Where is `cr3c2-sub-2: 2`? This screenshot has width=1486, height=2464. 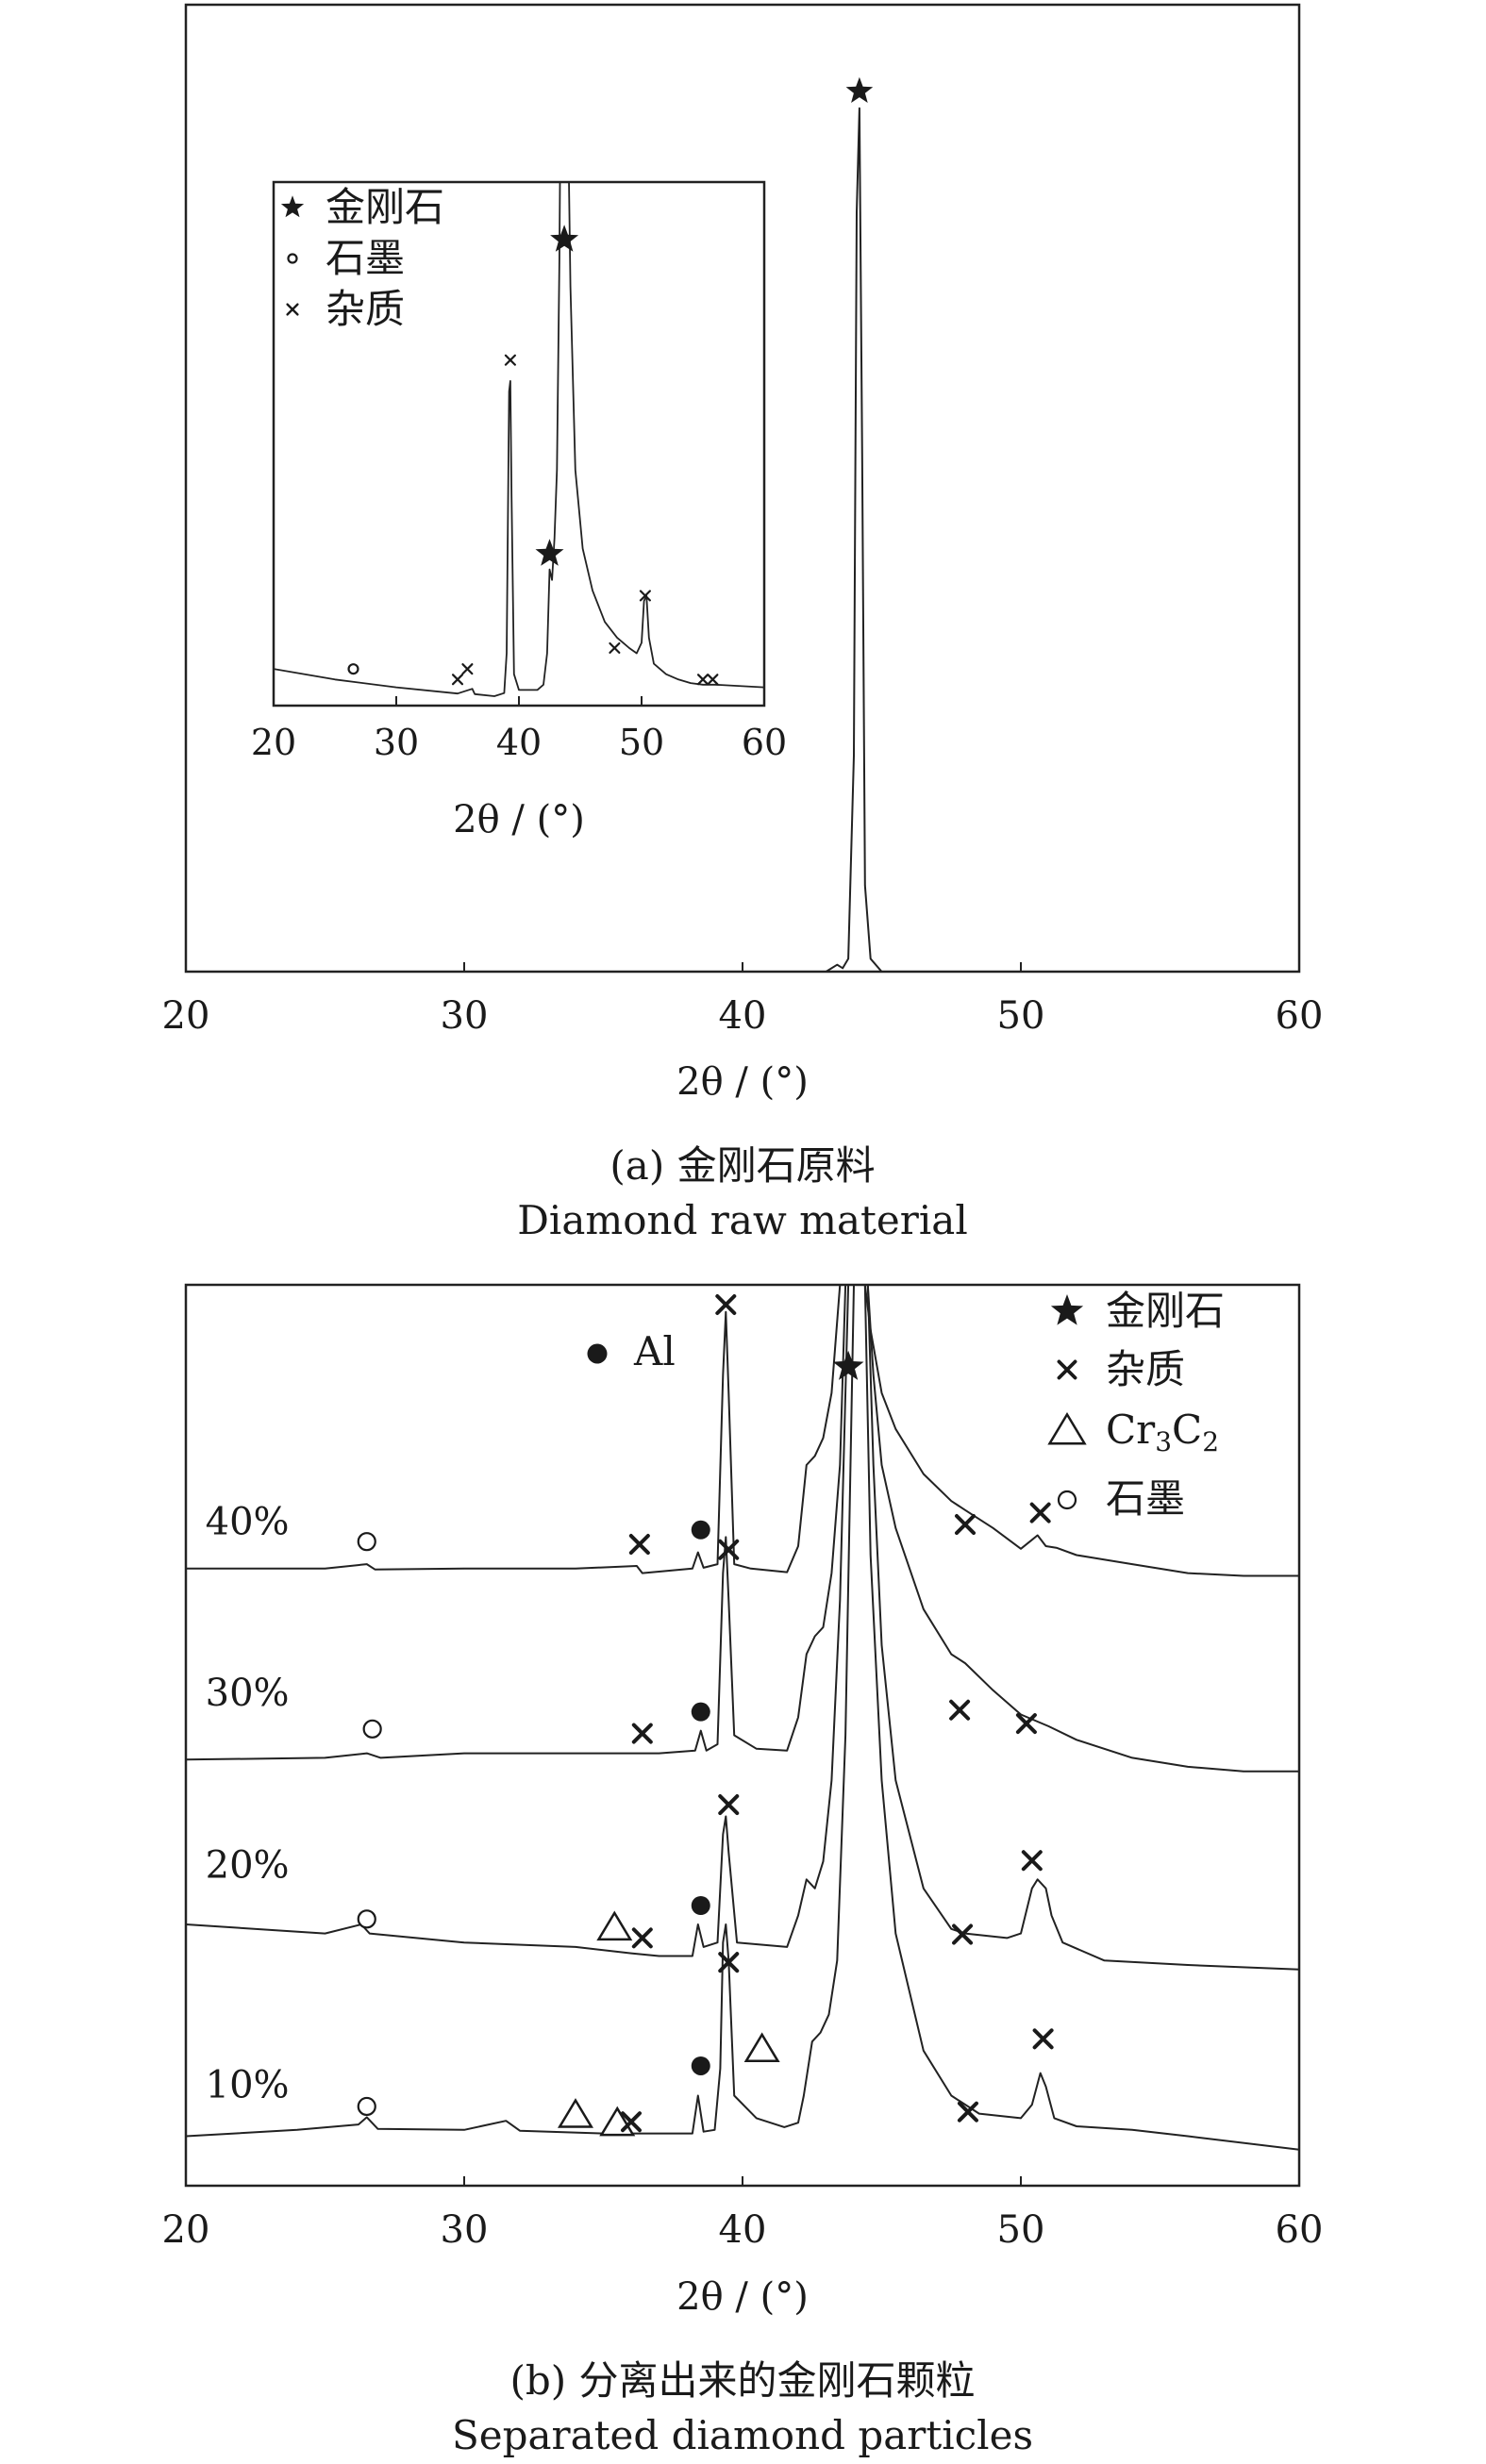
cr3c2-sub-2: 2 is located at coordinates (1210, 1442).